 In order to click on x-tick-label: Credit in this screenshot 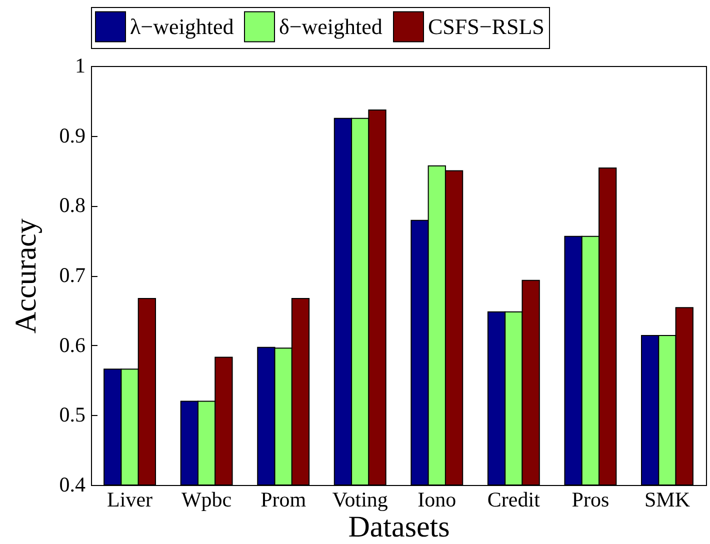, I will do `click(513, 500)`.